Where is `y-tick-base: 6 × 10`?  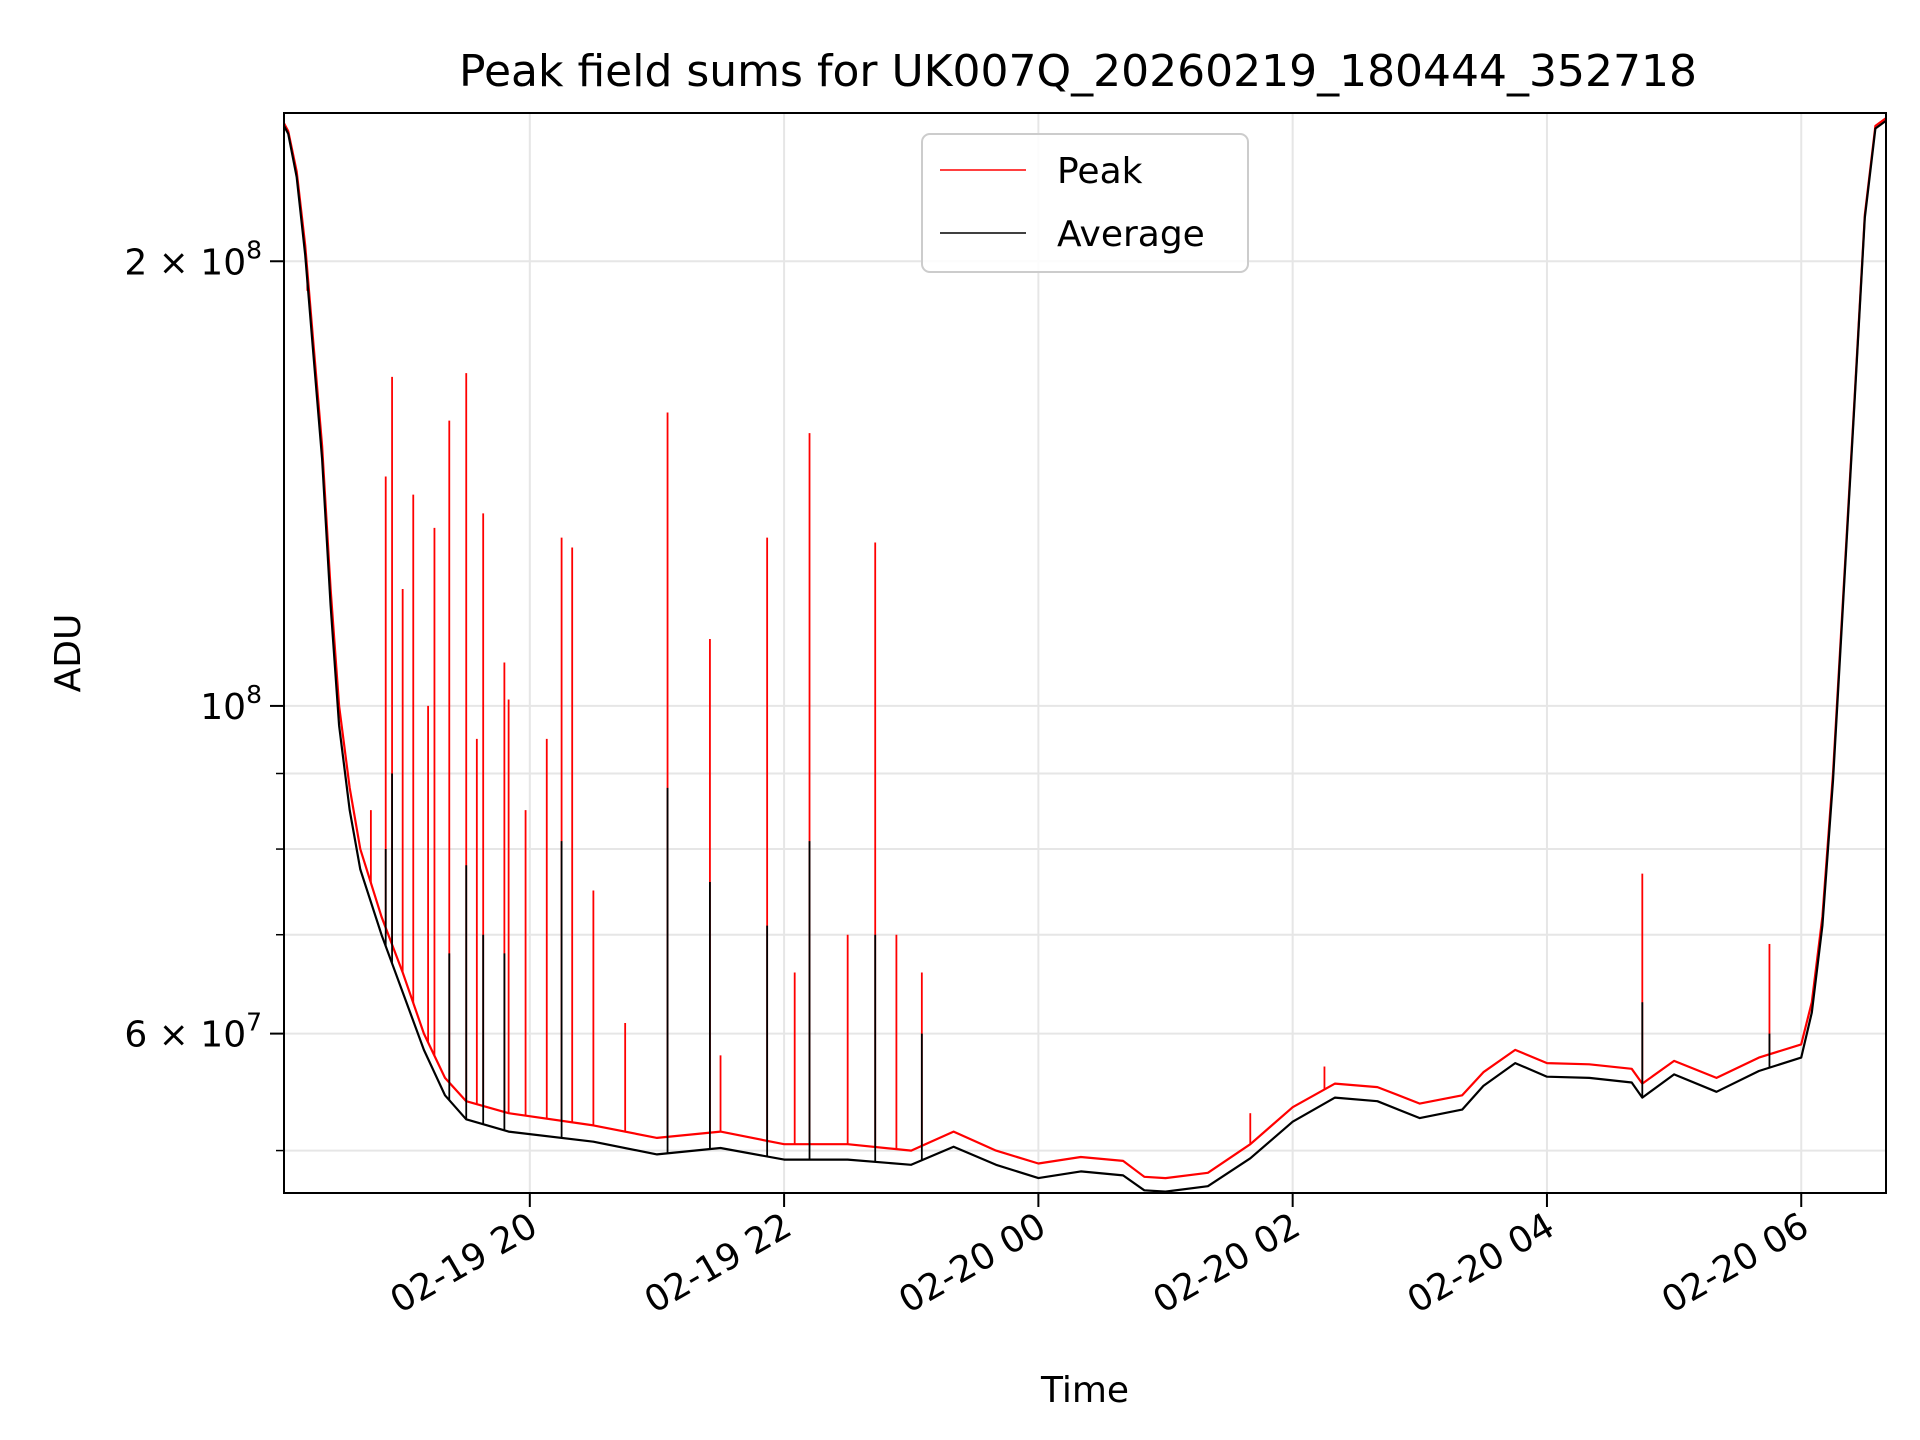 y-tick-base: 6 × 10 is located at coordinates (185, 1035).